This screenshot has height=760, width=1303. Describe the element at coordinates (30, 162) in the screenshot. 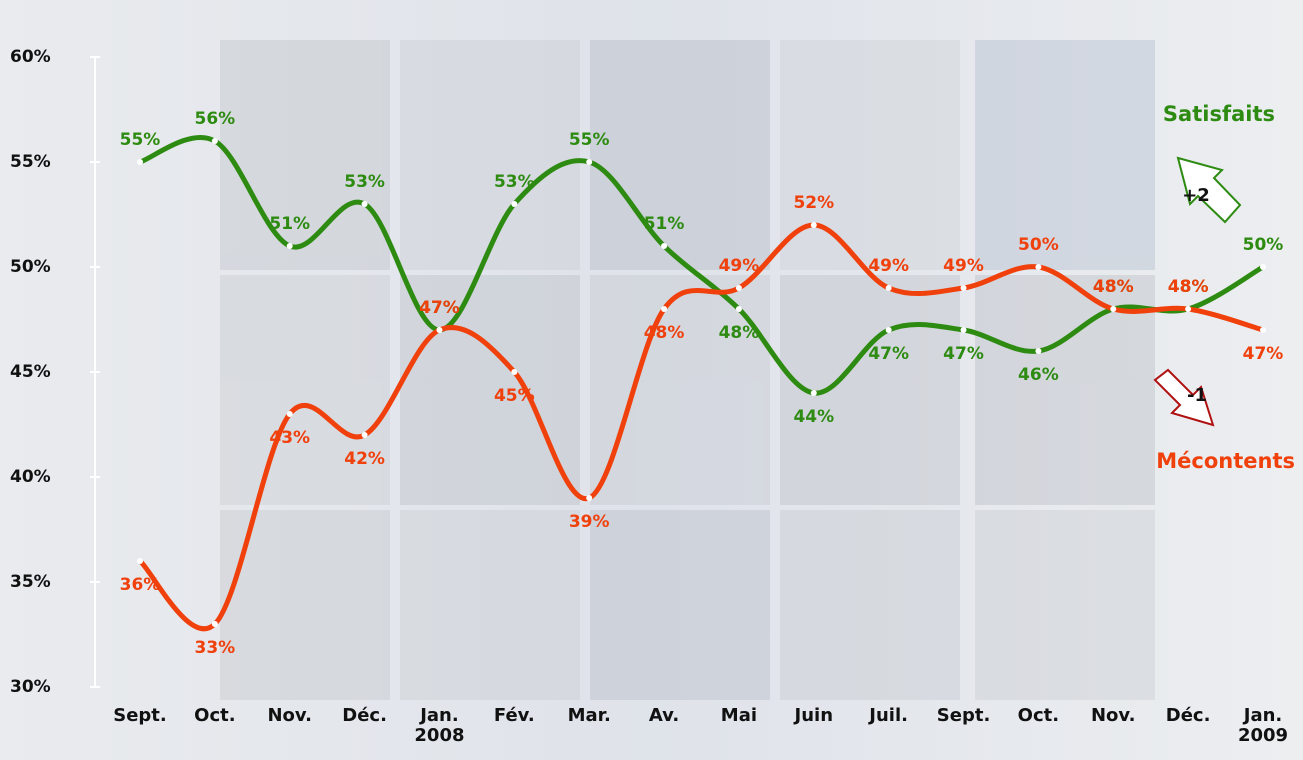

I see `y-tick-label: 55%` at that location.